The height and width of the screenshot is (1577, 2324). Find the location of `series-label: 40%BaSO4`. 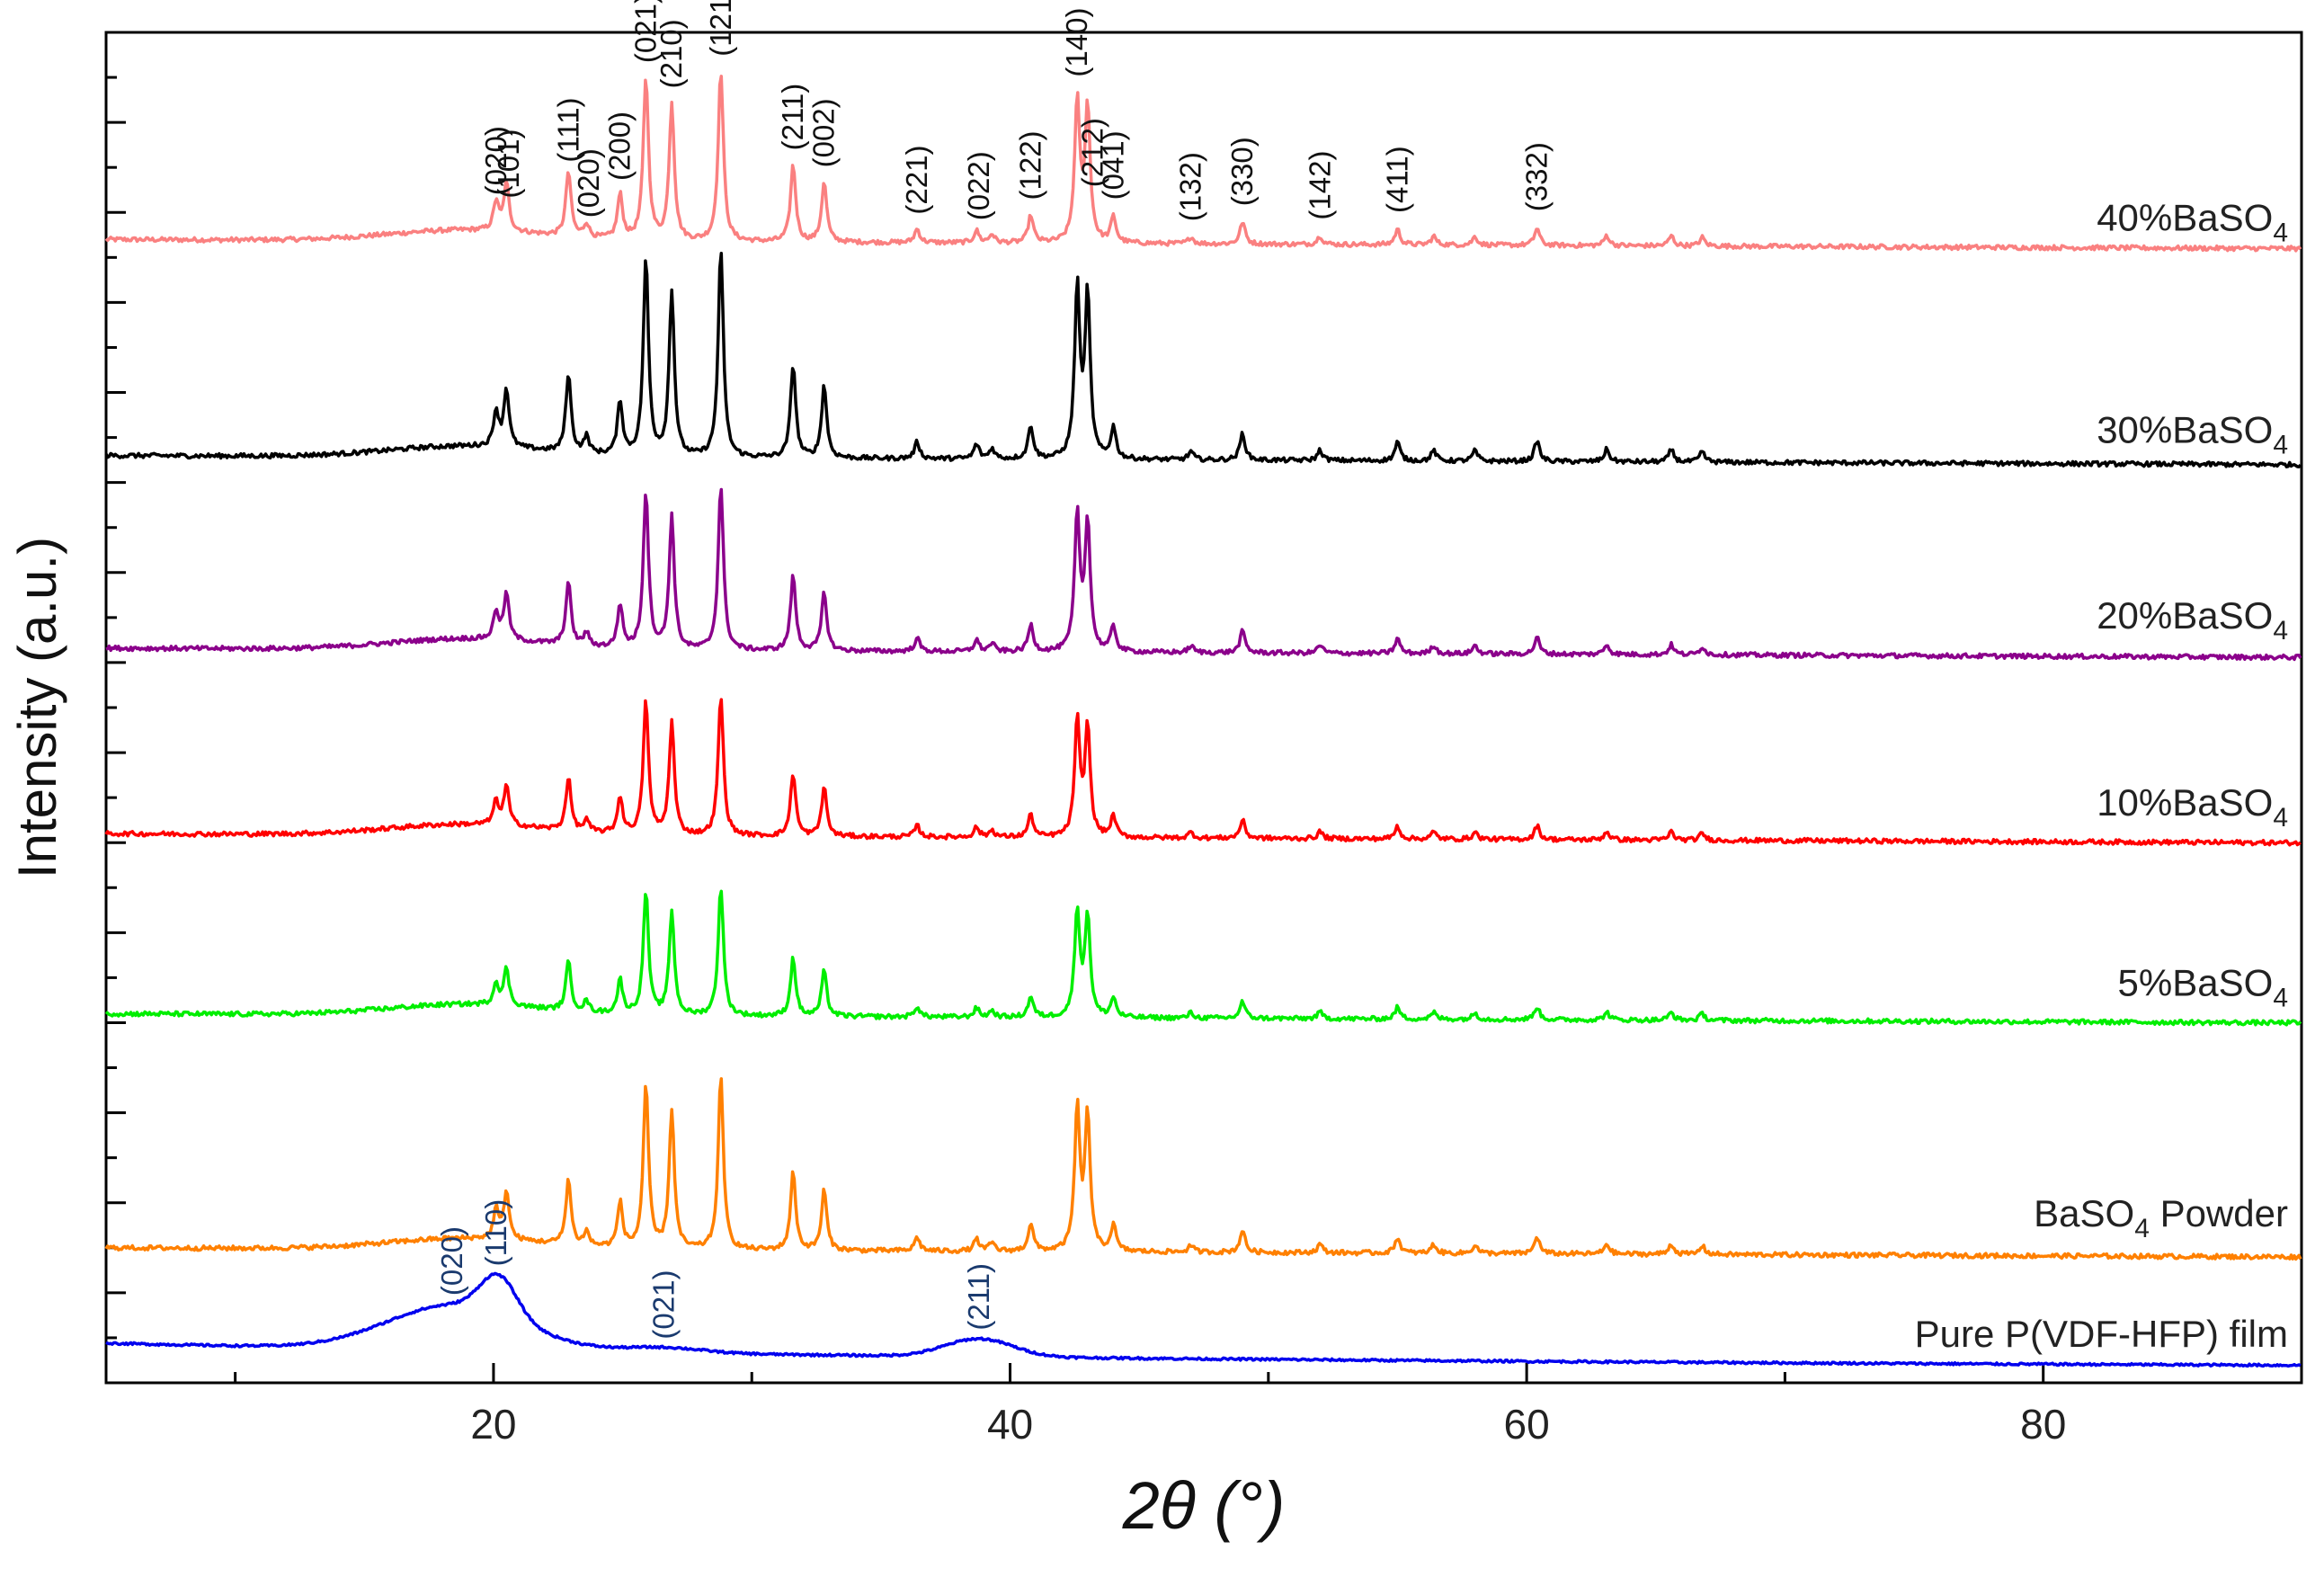

series-label: 40%BaSO4 is located at coordinates (2192, 221).